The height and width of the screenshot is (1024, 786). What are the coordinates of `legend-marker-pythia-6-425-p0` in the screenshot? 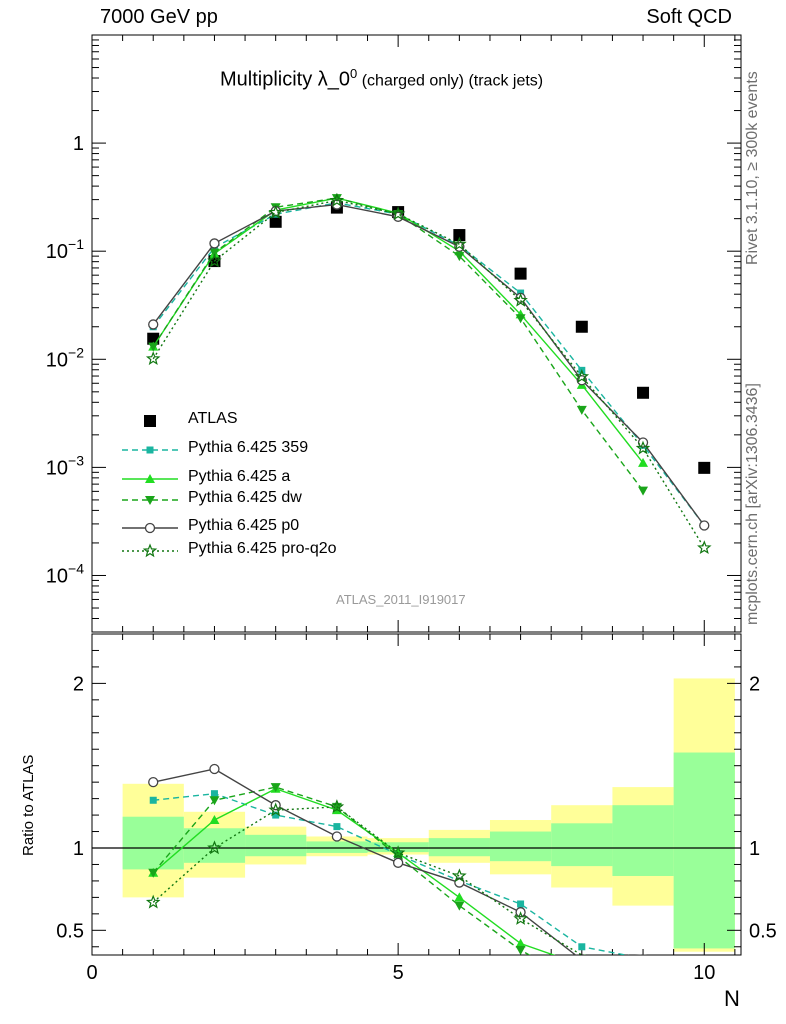 It's located at (150, 528).